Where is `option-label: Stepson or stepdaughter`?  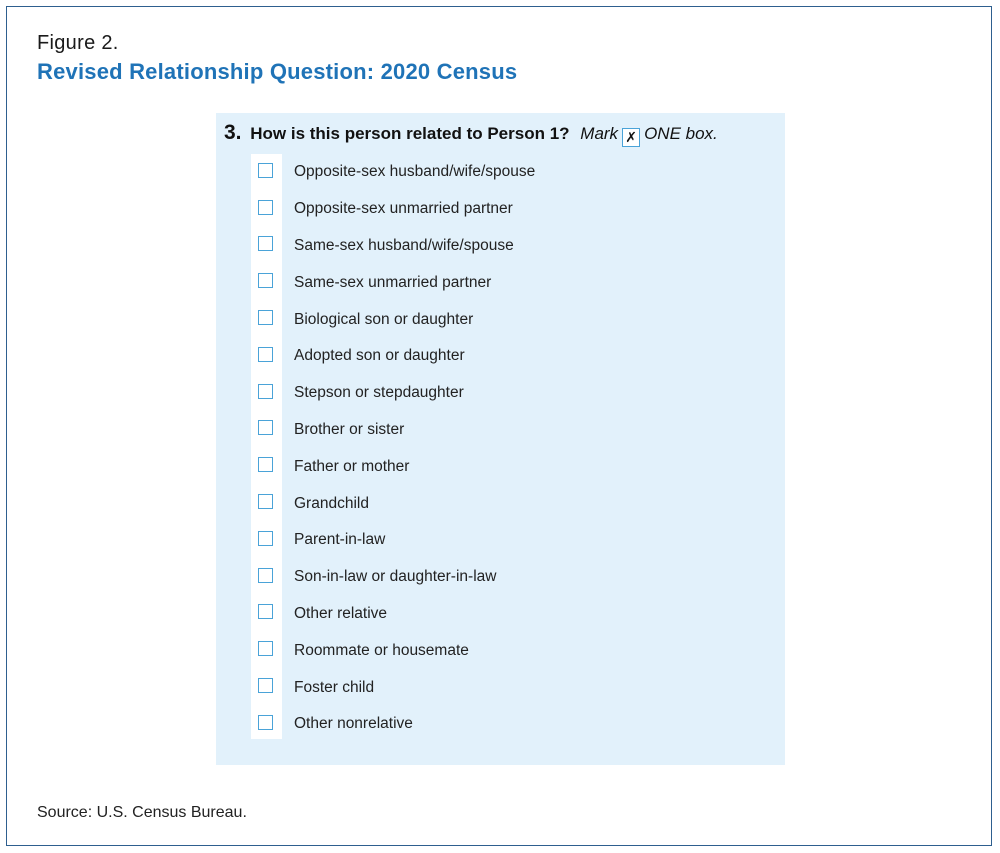 option-label: Stepson or stepdaughter is located at coordinates (379, 393).